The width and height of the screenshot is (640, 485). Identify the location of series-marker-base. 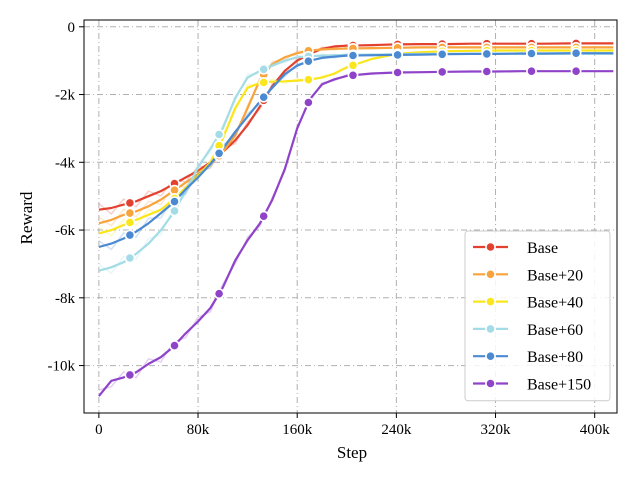
(130, 203).